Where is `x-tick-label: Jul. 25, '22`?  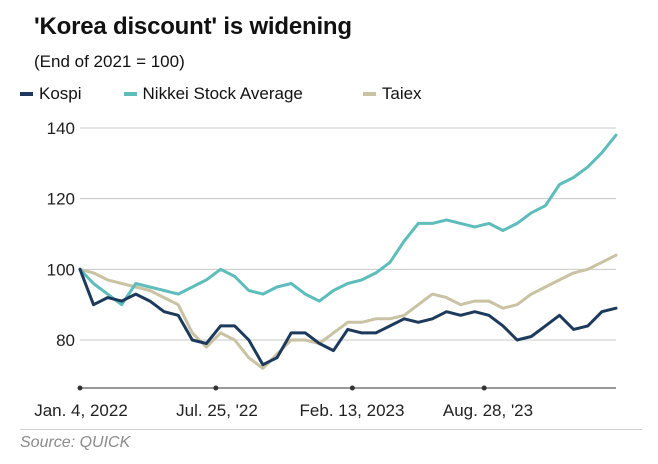
x-tick-label: Jul. 25, '22 is located at coordinates (217, 410).